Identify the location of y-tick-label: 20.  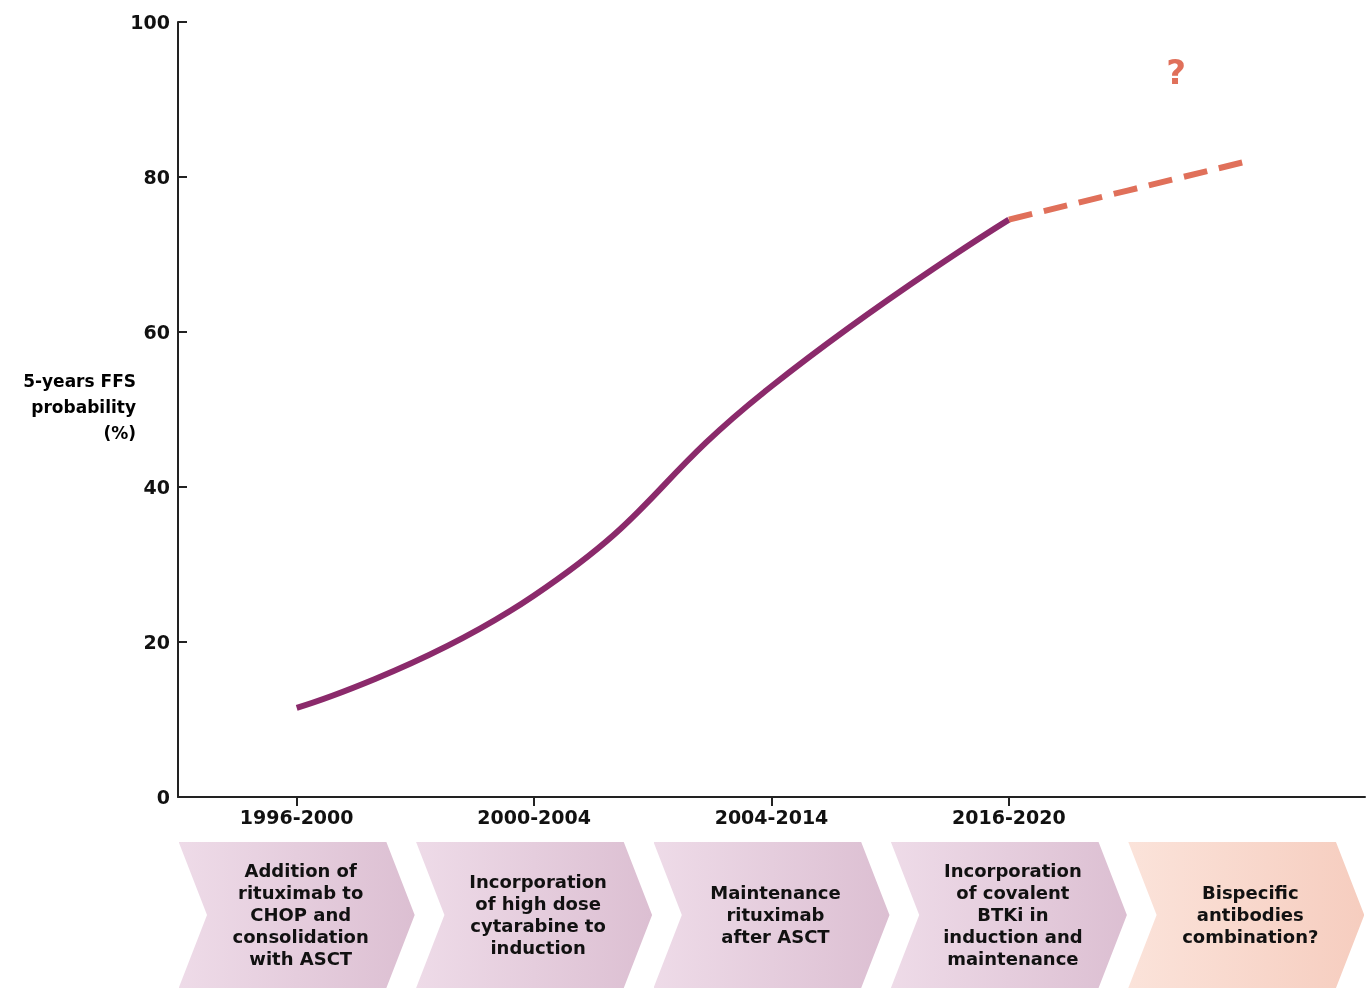
(156, 642).